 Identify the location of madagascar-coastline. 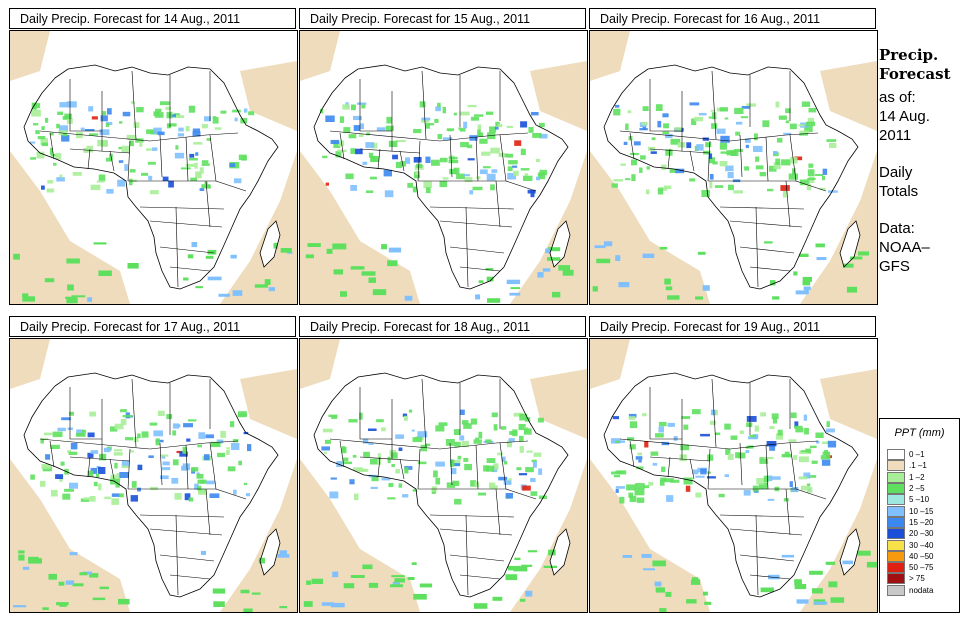
(560, 244).